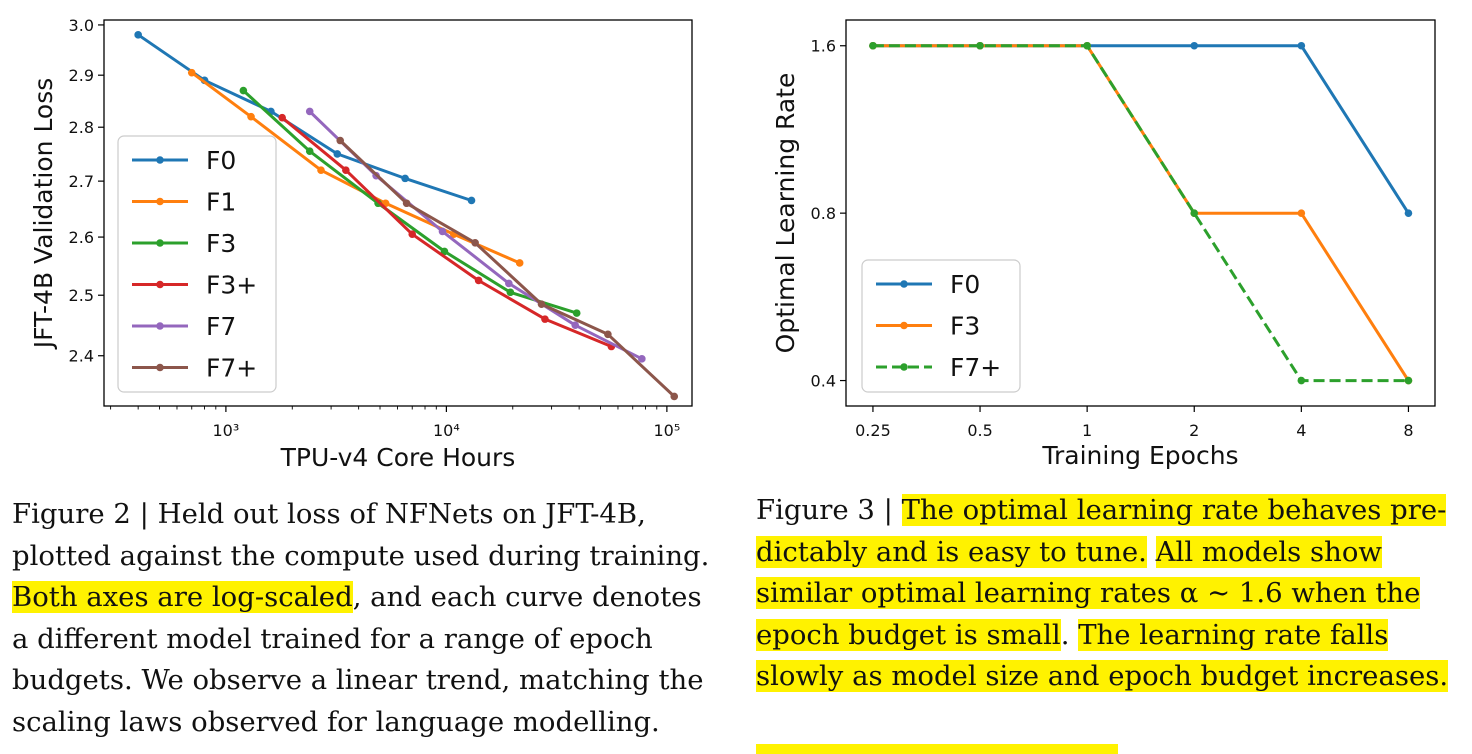  I want to click on legend-label: F3, so click(221, 243).